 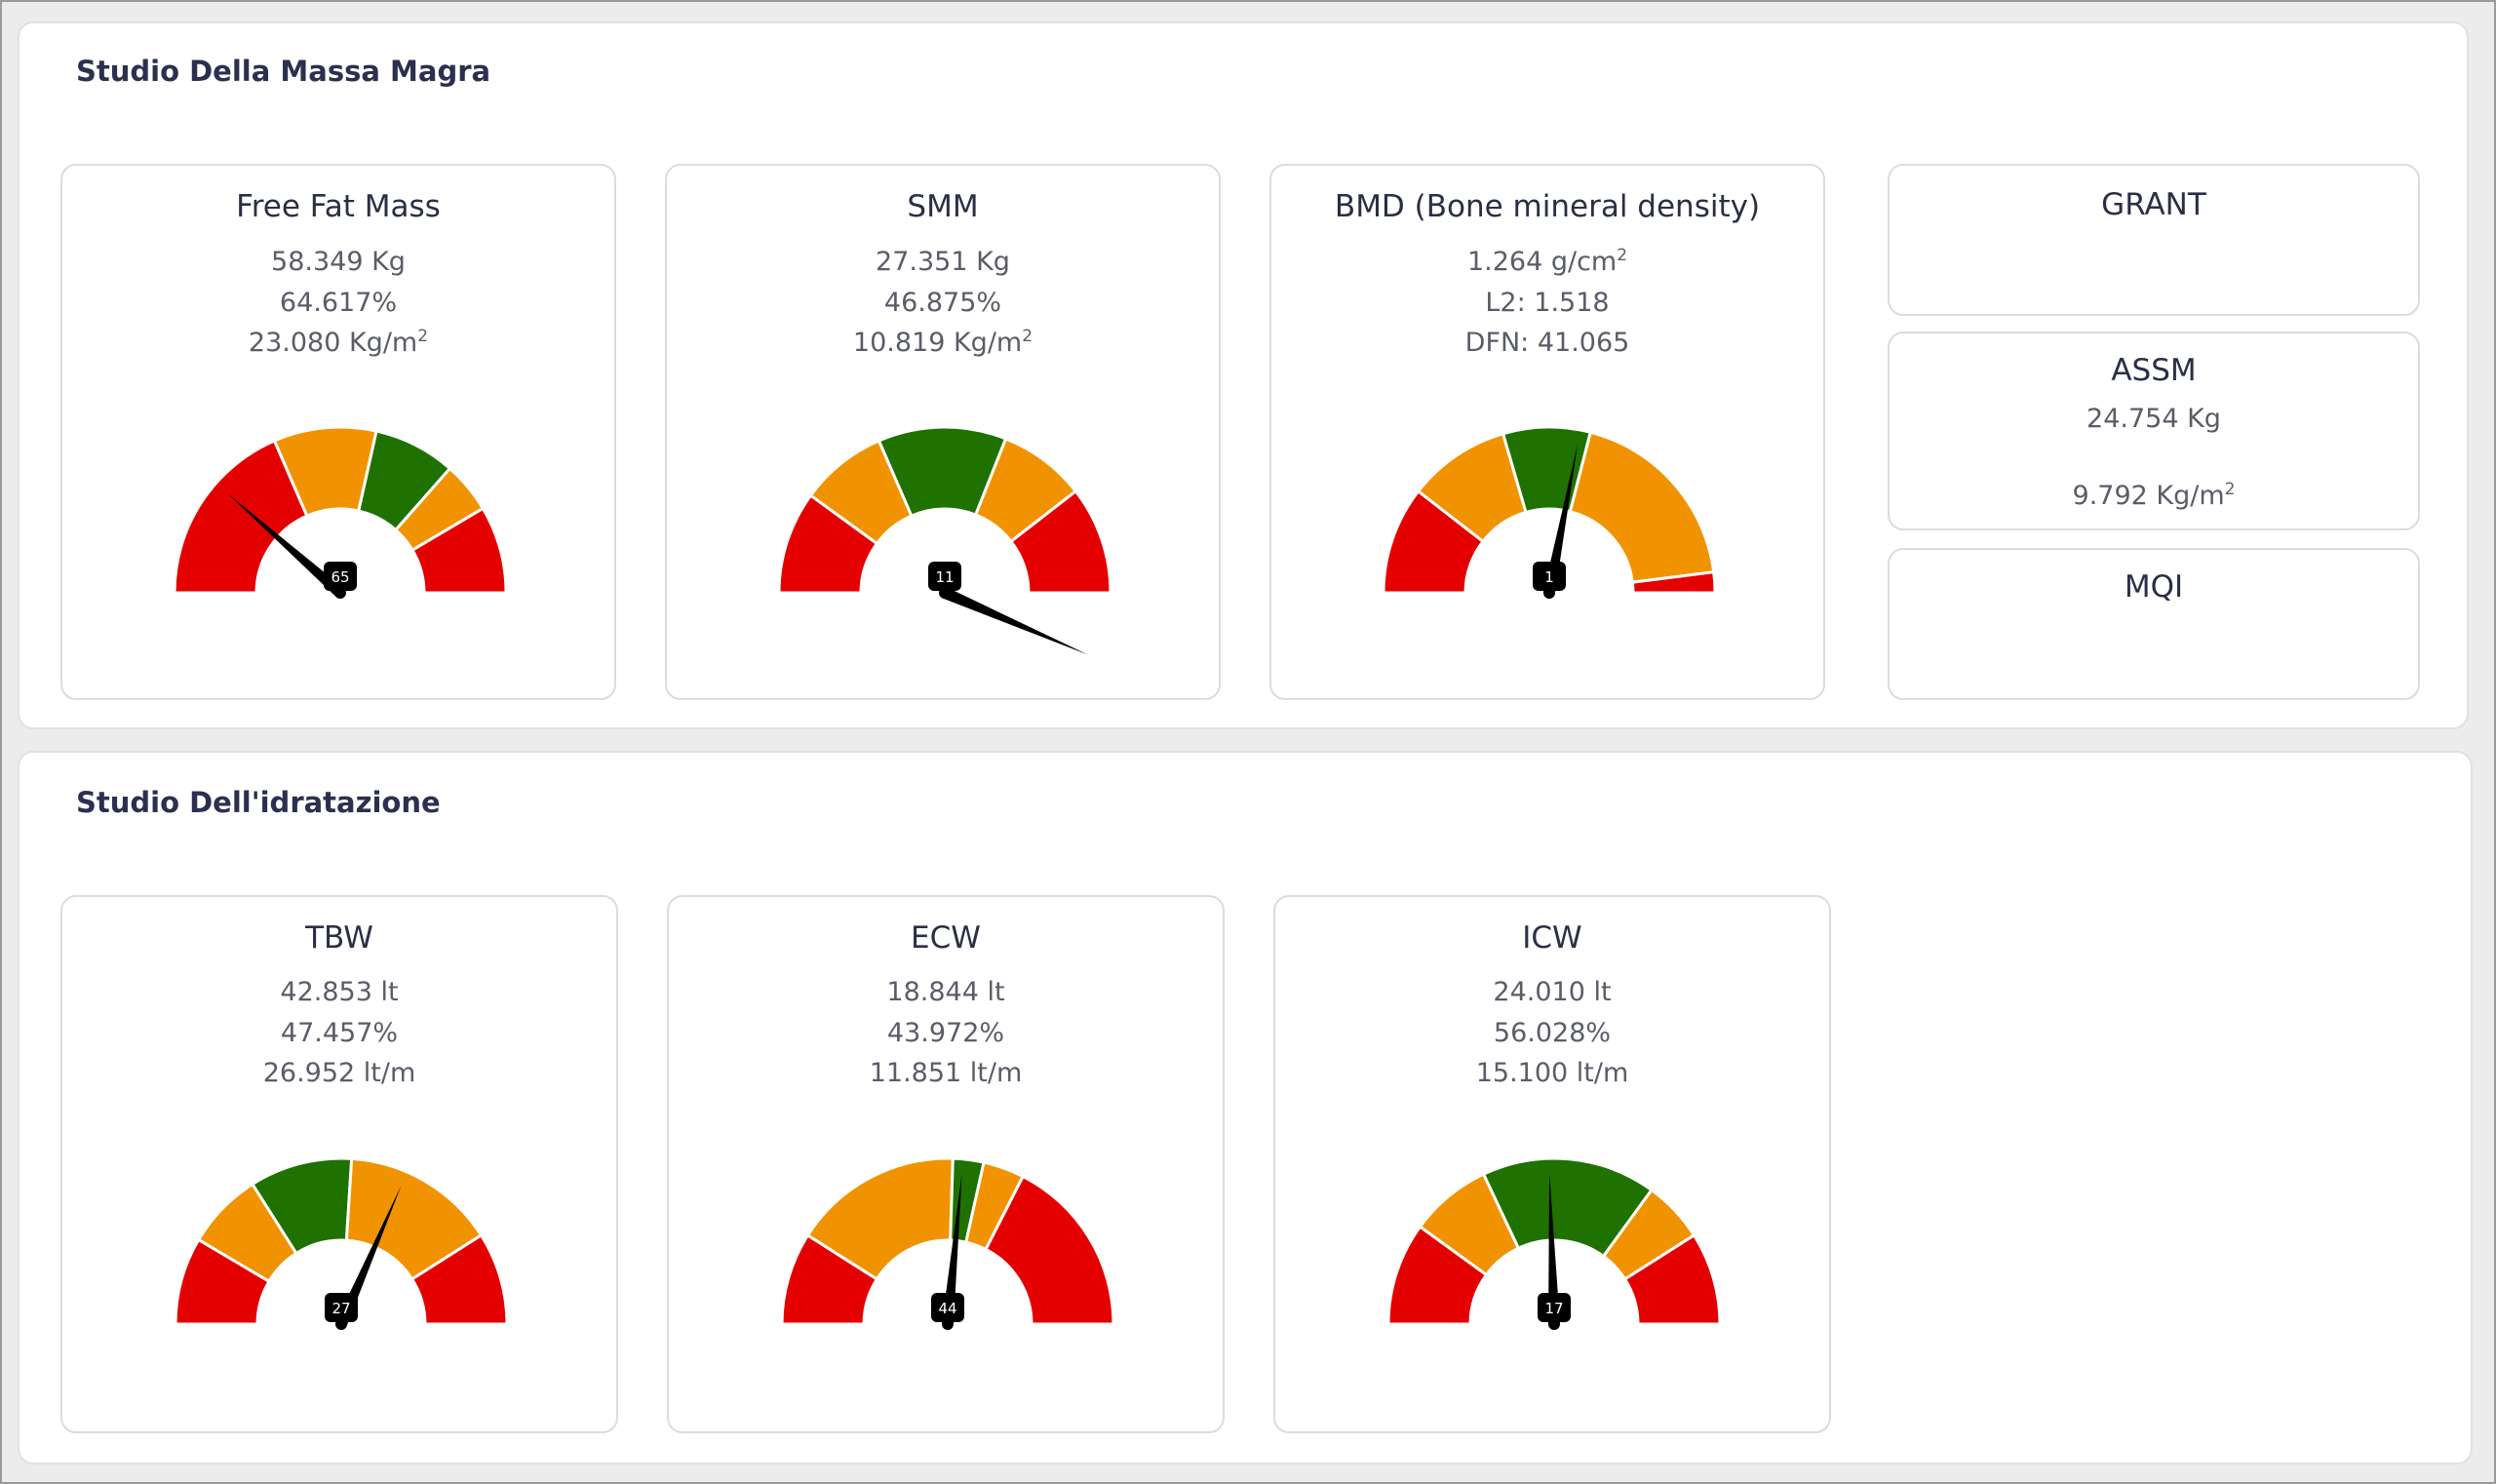 I want to click on card-smm: SMM 27.351 Kg 46.875% 10.819 Kg/m2 11, so click(x=943, y=432).